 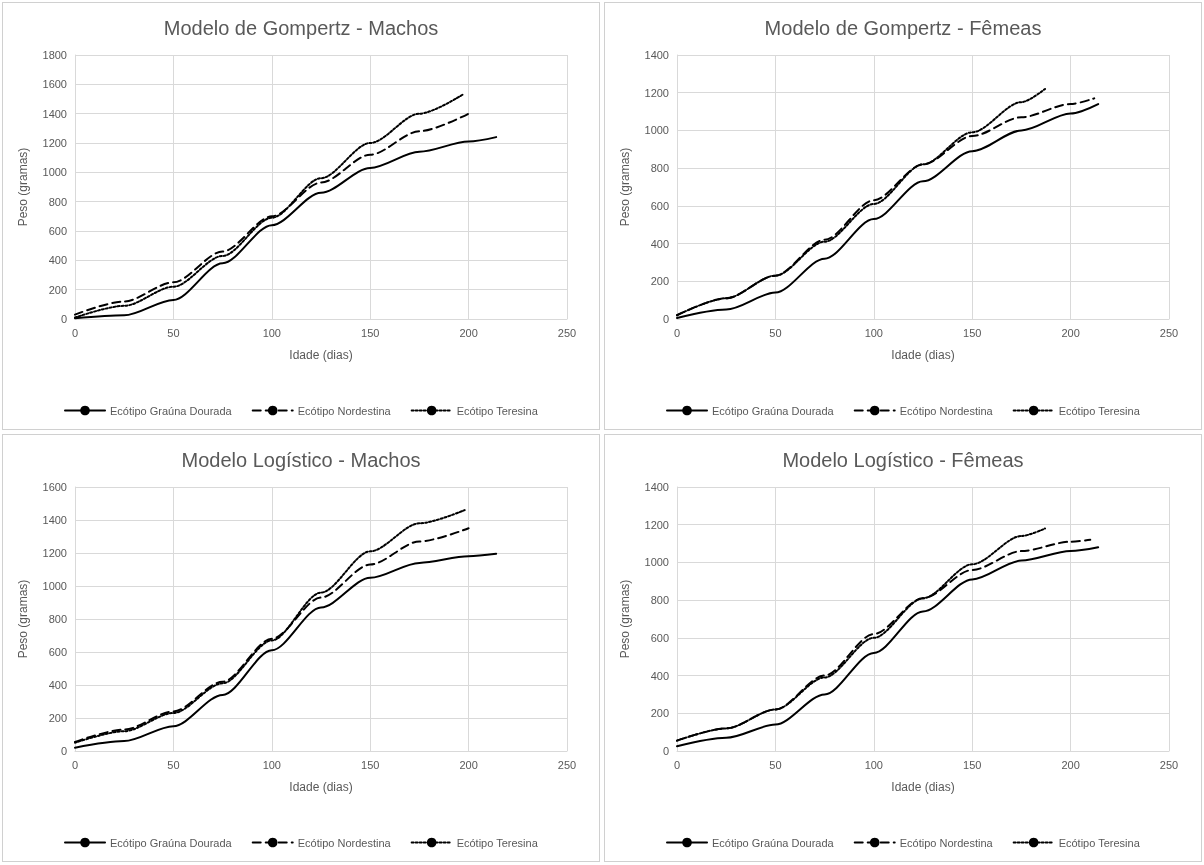 I want to click on chart-title: Modelo de Gompertz - Fêmeas, so click(x=903, y=28).